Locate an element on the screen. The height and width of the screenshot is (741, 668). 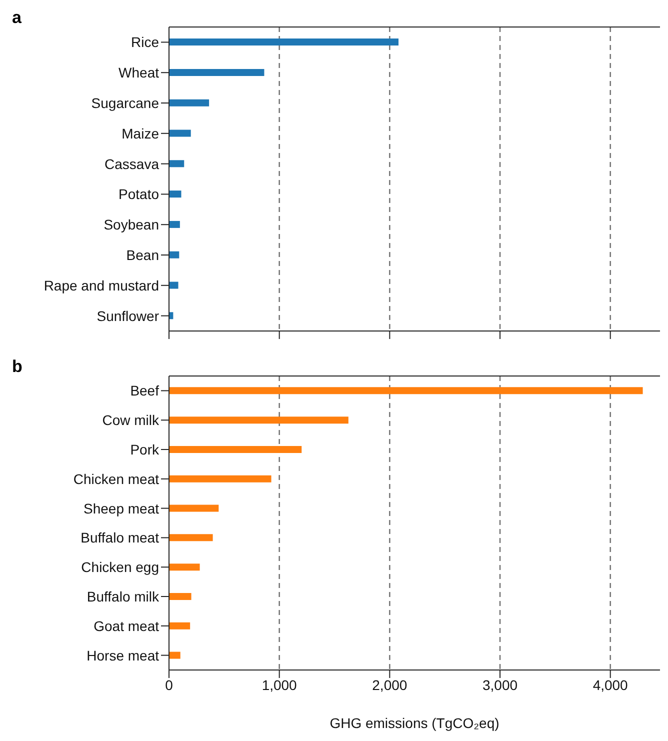
y-tick-label: Maize is located at coordinates (141, 133).